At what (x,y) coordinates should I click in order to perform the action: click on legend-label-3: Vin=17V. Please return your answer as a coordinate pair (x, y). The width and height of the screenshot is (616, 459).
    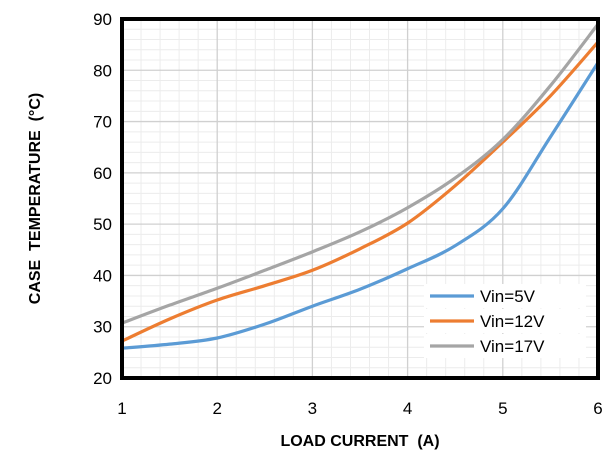
    Looking at the image, I should click on (512, 346).